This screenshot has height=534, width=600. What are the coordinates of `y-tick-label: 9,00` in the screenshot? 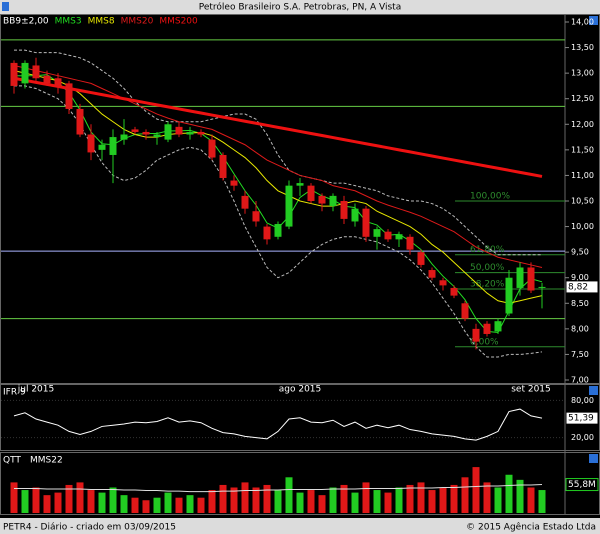 It's located at (580, 277).